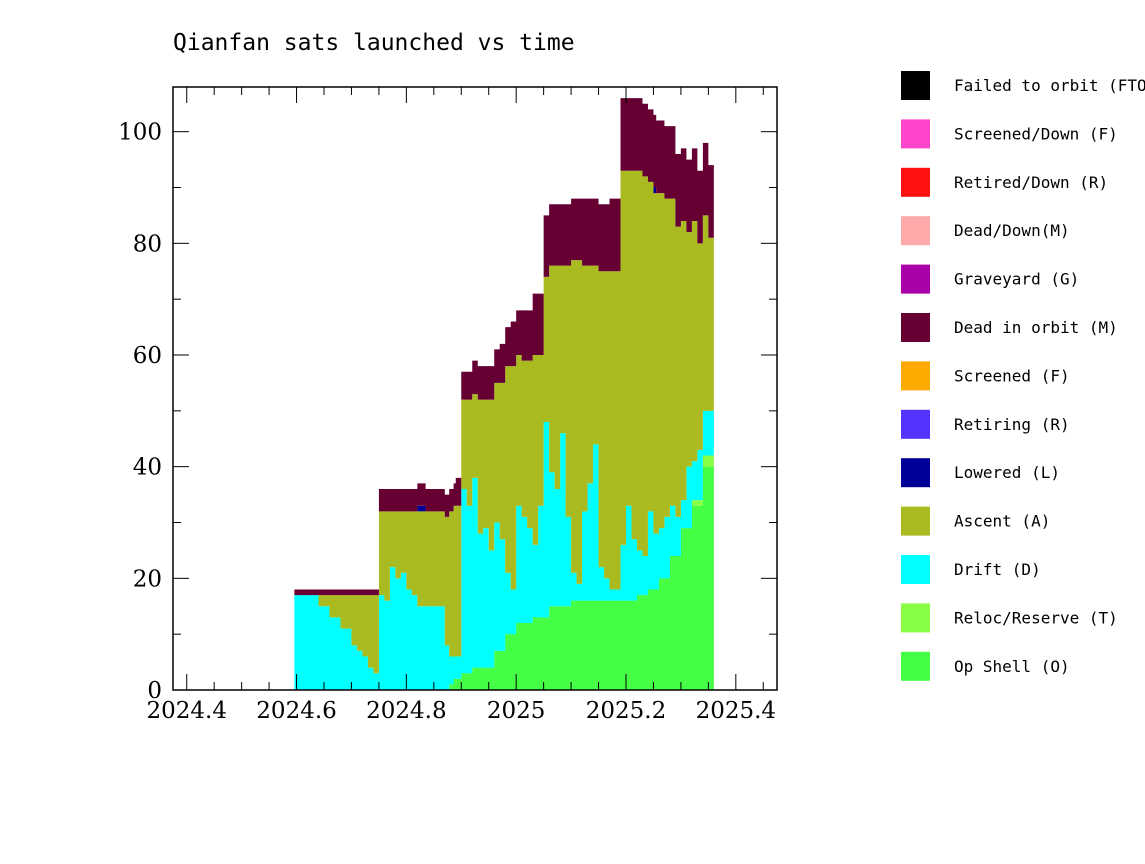  I want to click on legend-swatch-graveyard-g, so click(915, 279).